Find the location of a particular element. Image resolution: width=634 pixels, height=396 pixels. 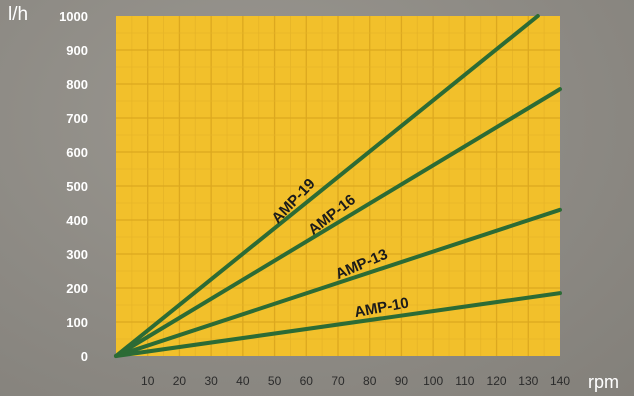

x-tick-label: 140 is located at coordinates (560, 381).